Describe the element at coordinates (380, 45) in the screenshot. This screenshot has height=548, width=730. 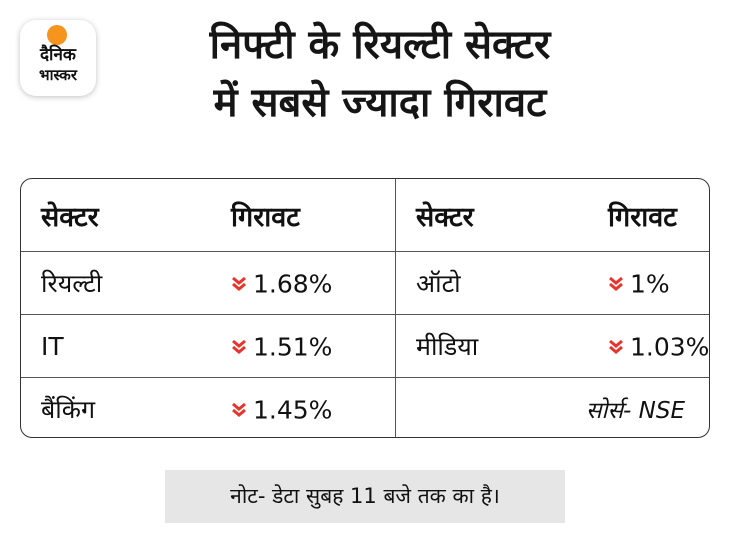
I see `title-line1: निफ्टी के रियल्टी सेक्टर` at that location.